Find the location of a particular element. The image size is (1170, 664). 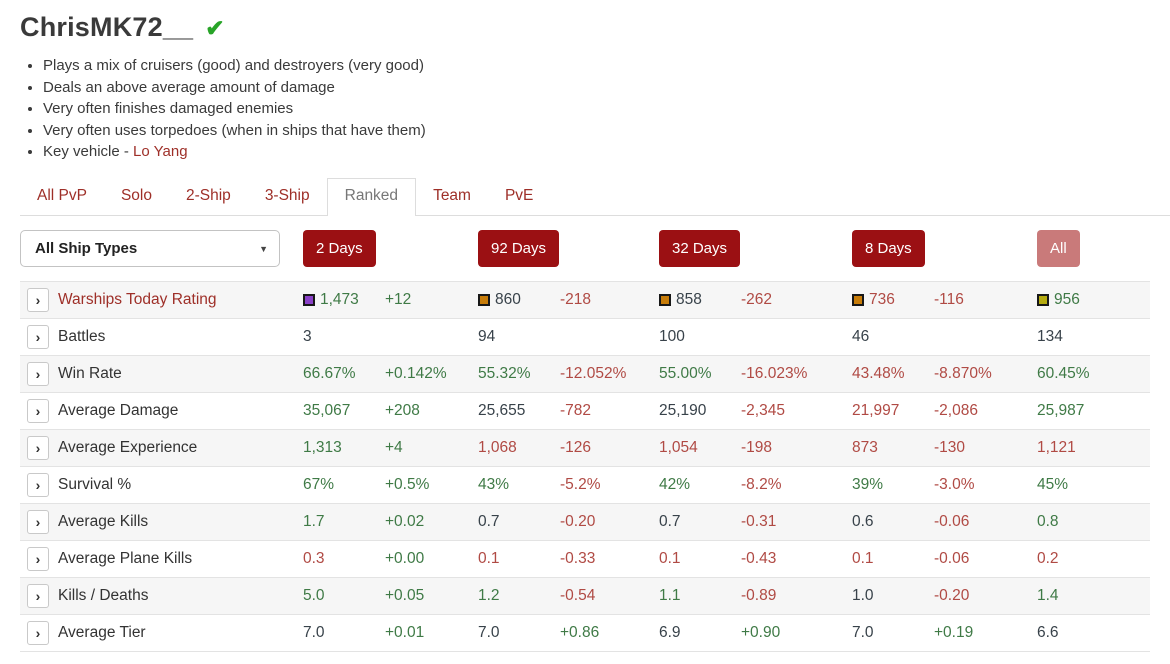

stat-value: 736 is located at coordinates (893, 300).